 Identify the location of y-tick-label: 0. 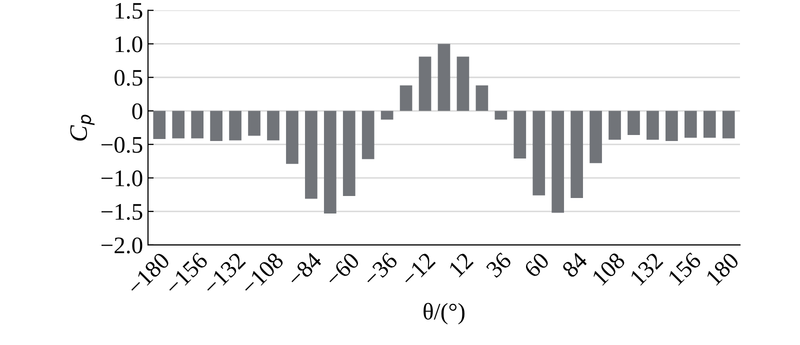
(137, 111).